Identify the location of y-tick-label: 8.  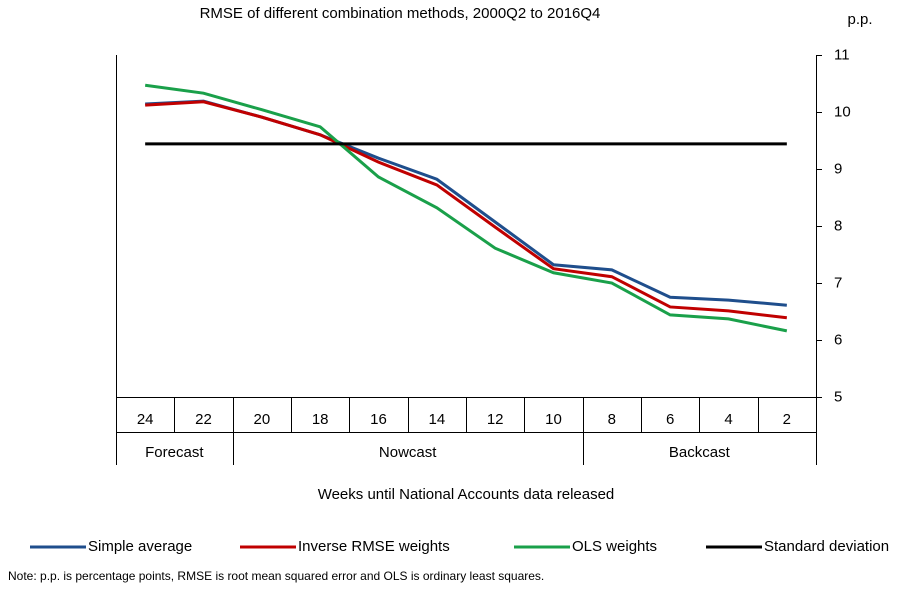
(838, 225).